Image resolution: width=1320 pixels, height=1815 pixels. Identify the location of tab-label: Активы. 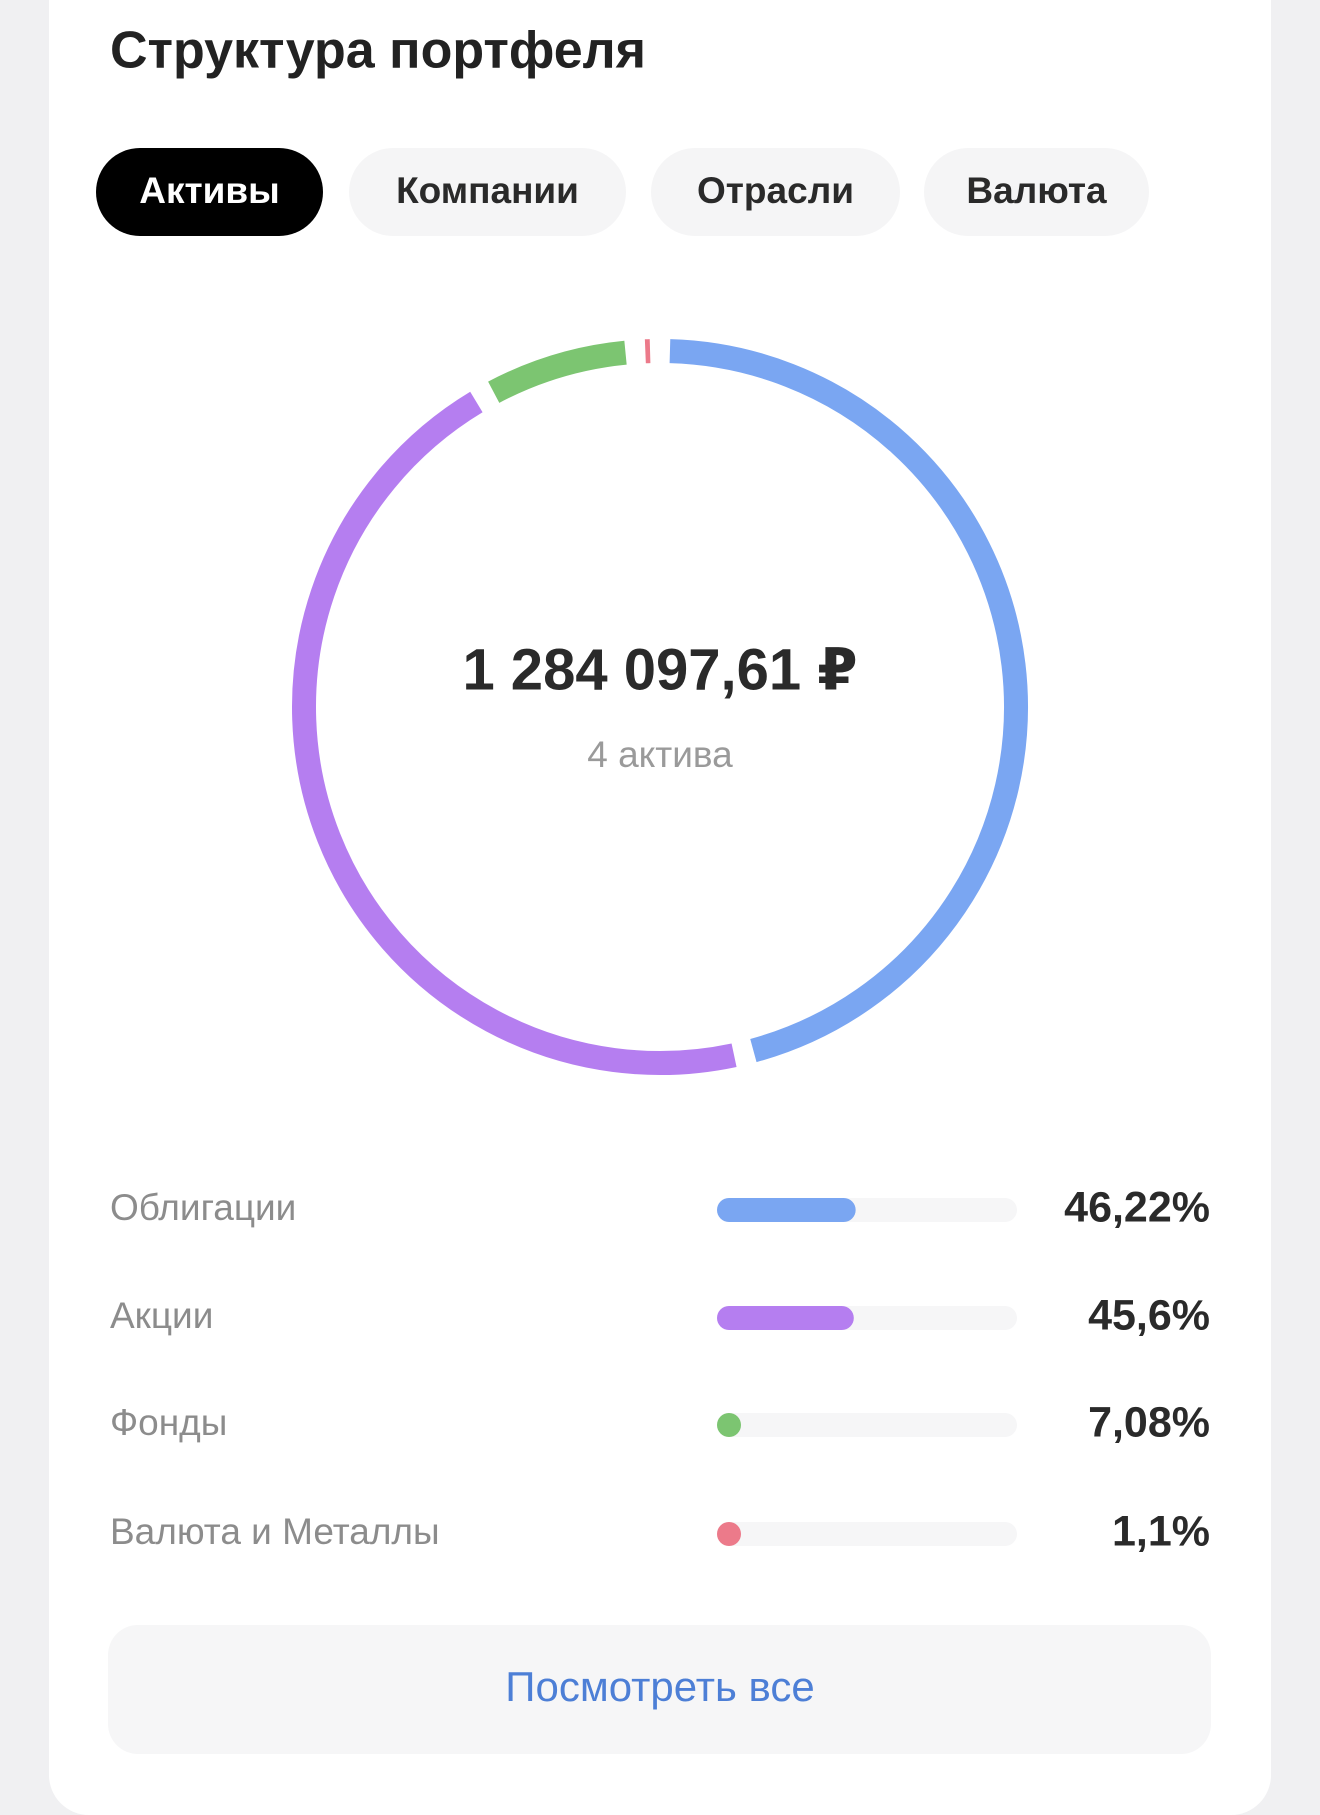
(209, 190).